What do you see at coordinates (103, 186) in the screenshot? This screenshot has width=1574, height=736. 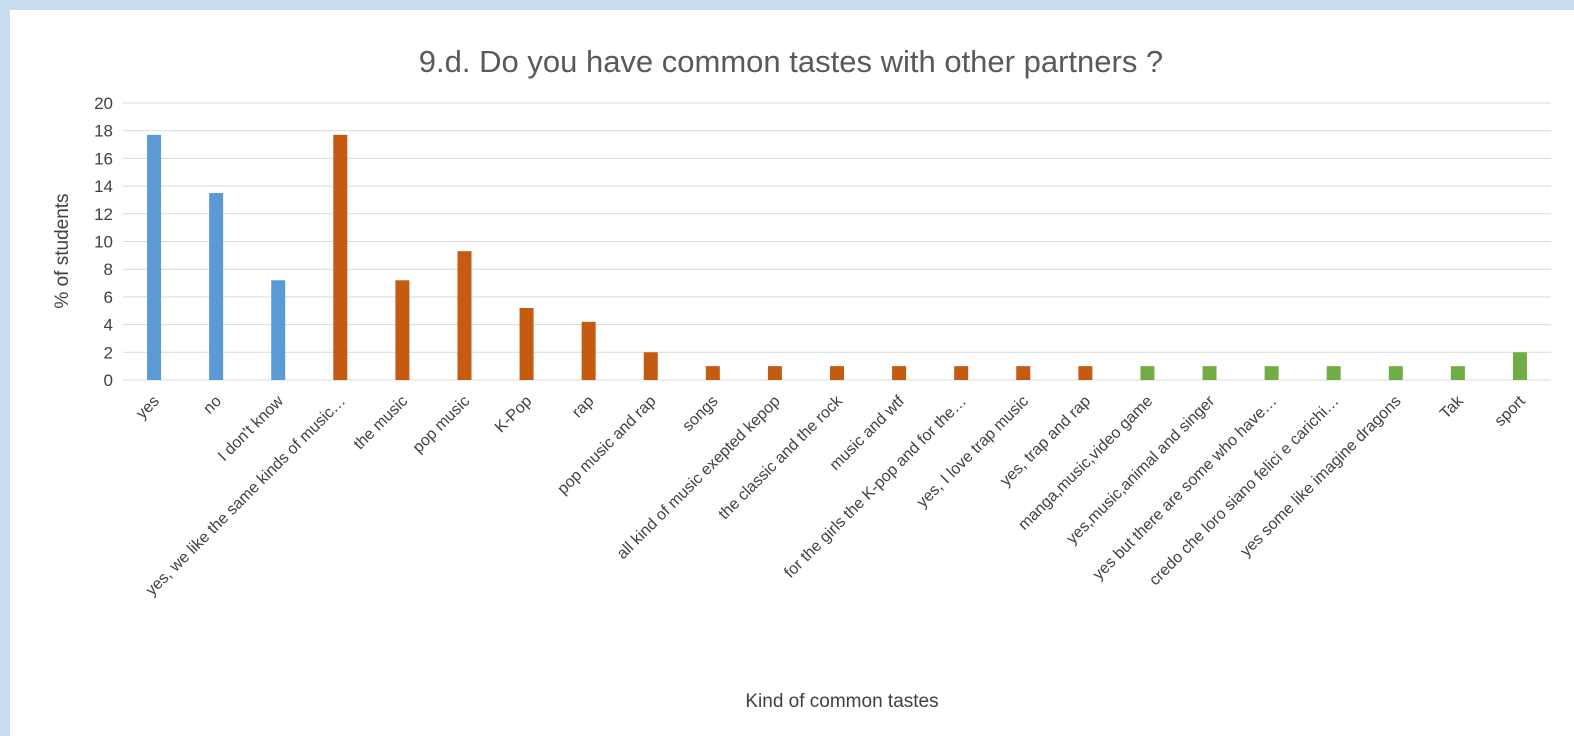 I see `y-tick-label: 14` at bounding box center [103, 186].